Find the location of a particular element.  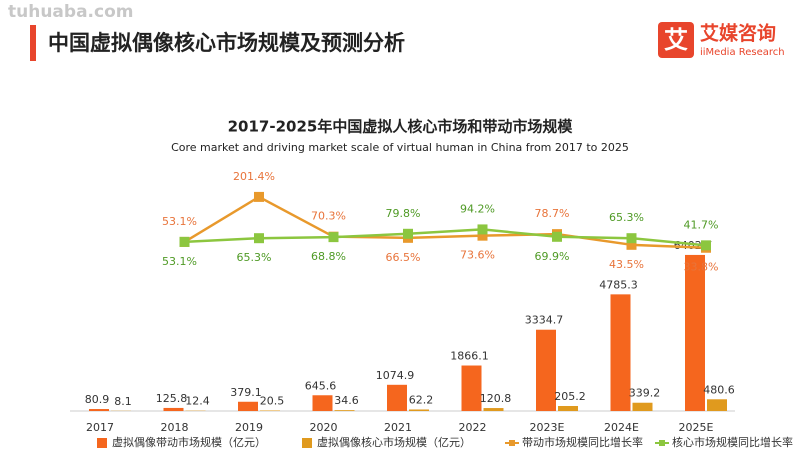

x-tick-label: 2020 is located at coordinates (324, 427).